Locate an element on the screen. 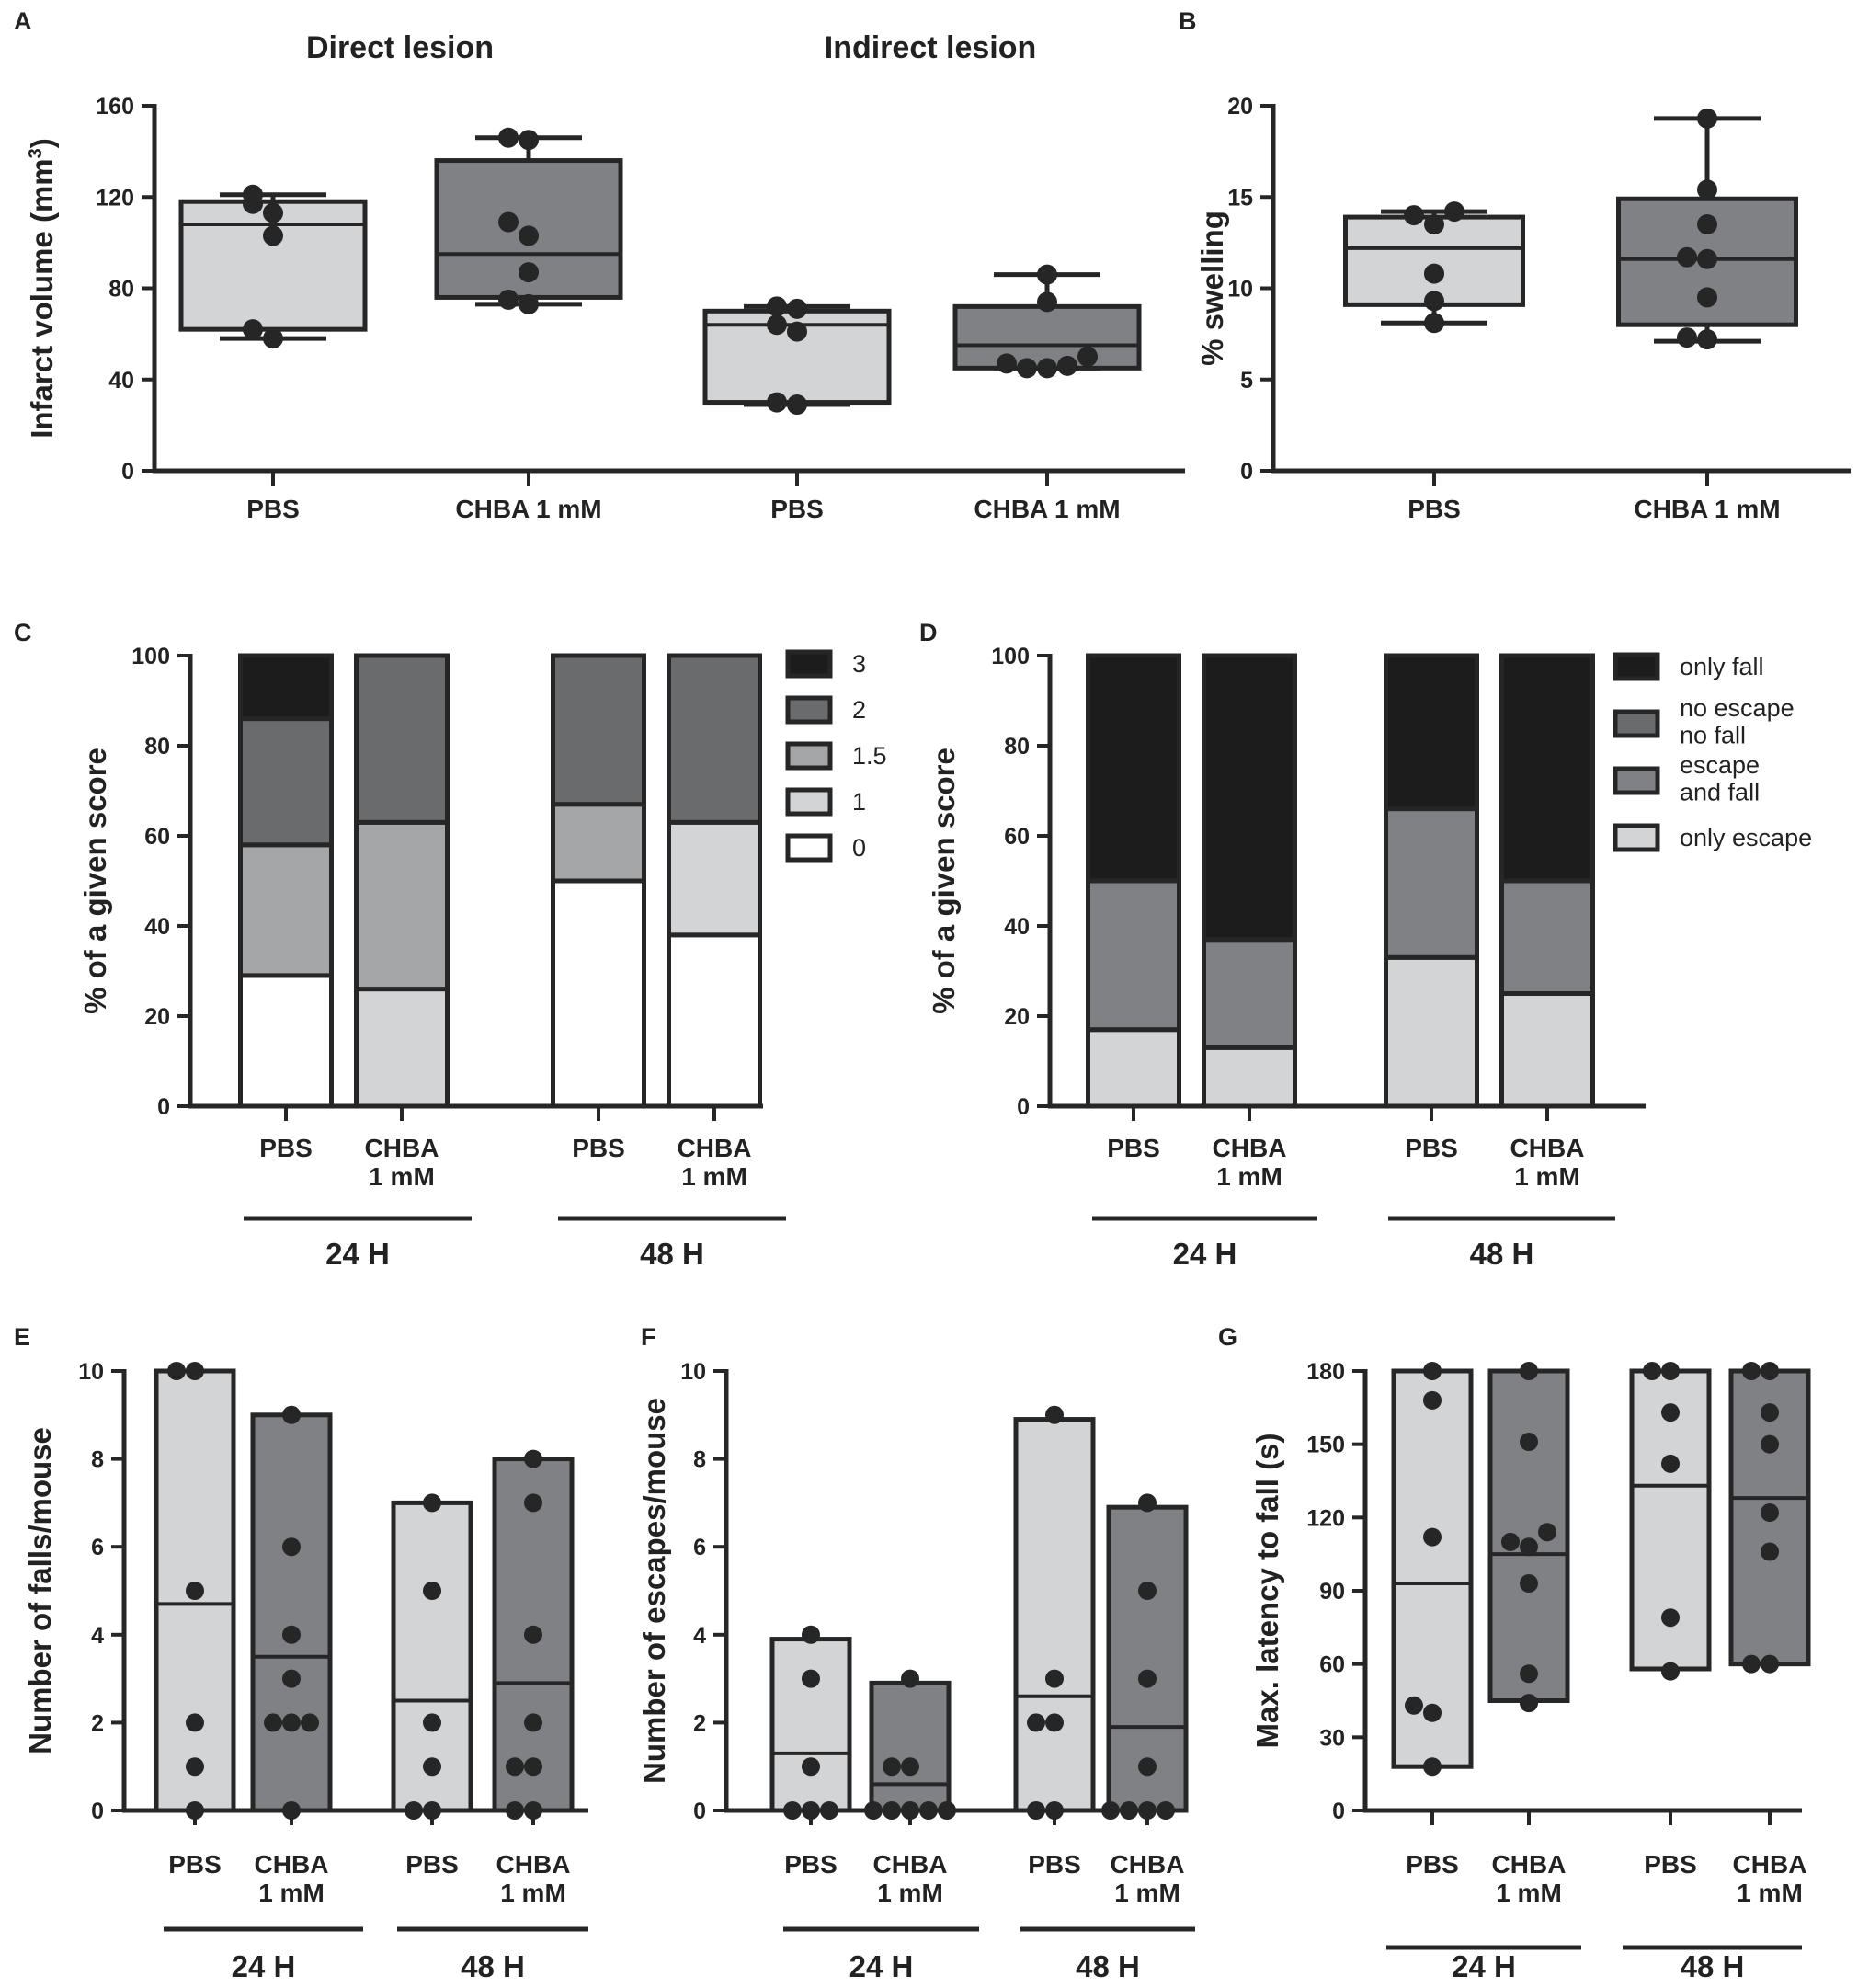 The width and height of the screenshot is (1869, 1988). legend-label-line: no fall is located at coordinates (1713, 736).